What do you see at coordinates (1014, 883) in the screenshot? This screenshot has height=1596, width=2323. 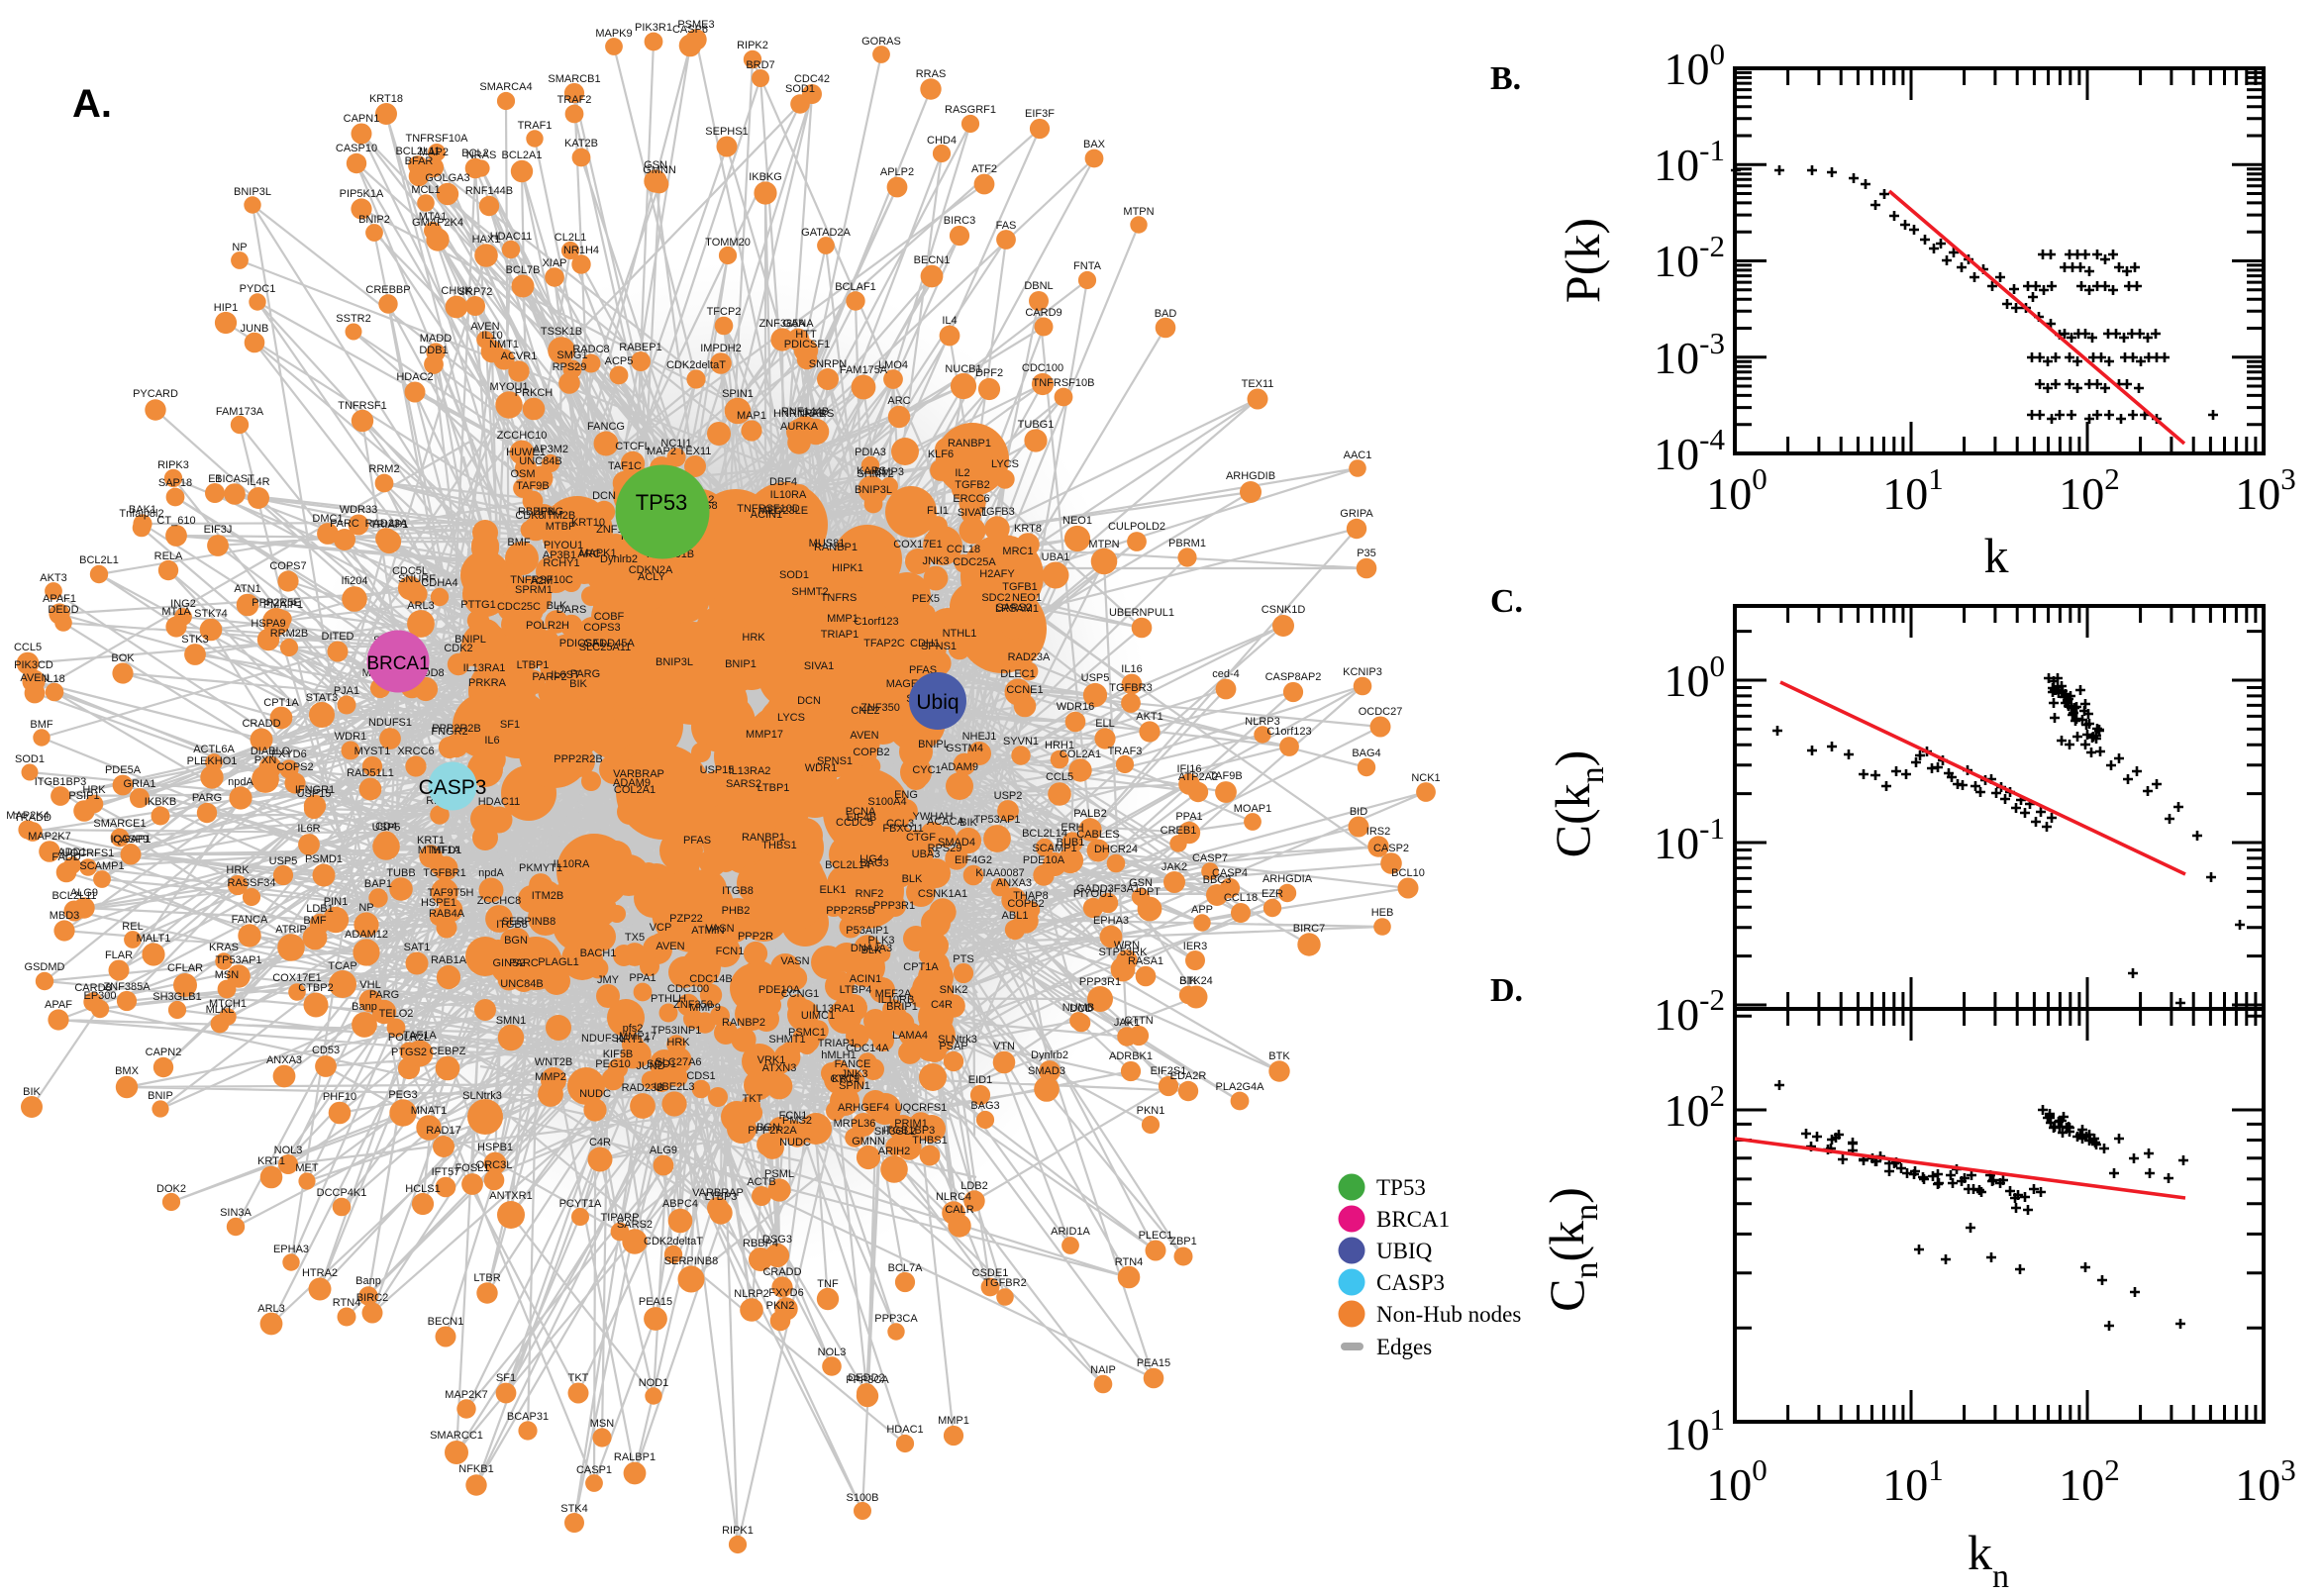 I see `svg-text: ANXA3` at bounding box center [1014, 883].